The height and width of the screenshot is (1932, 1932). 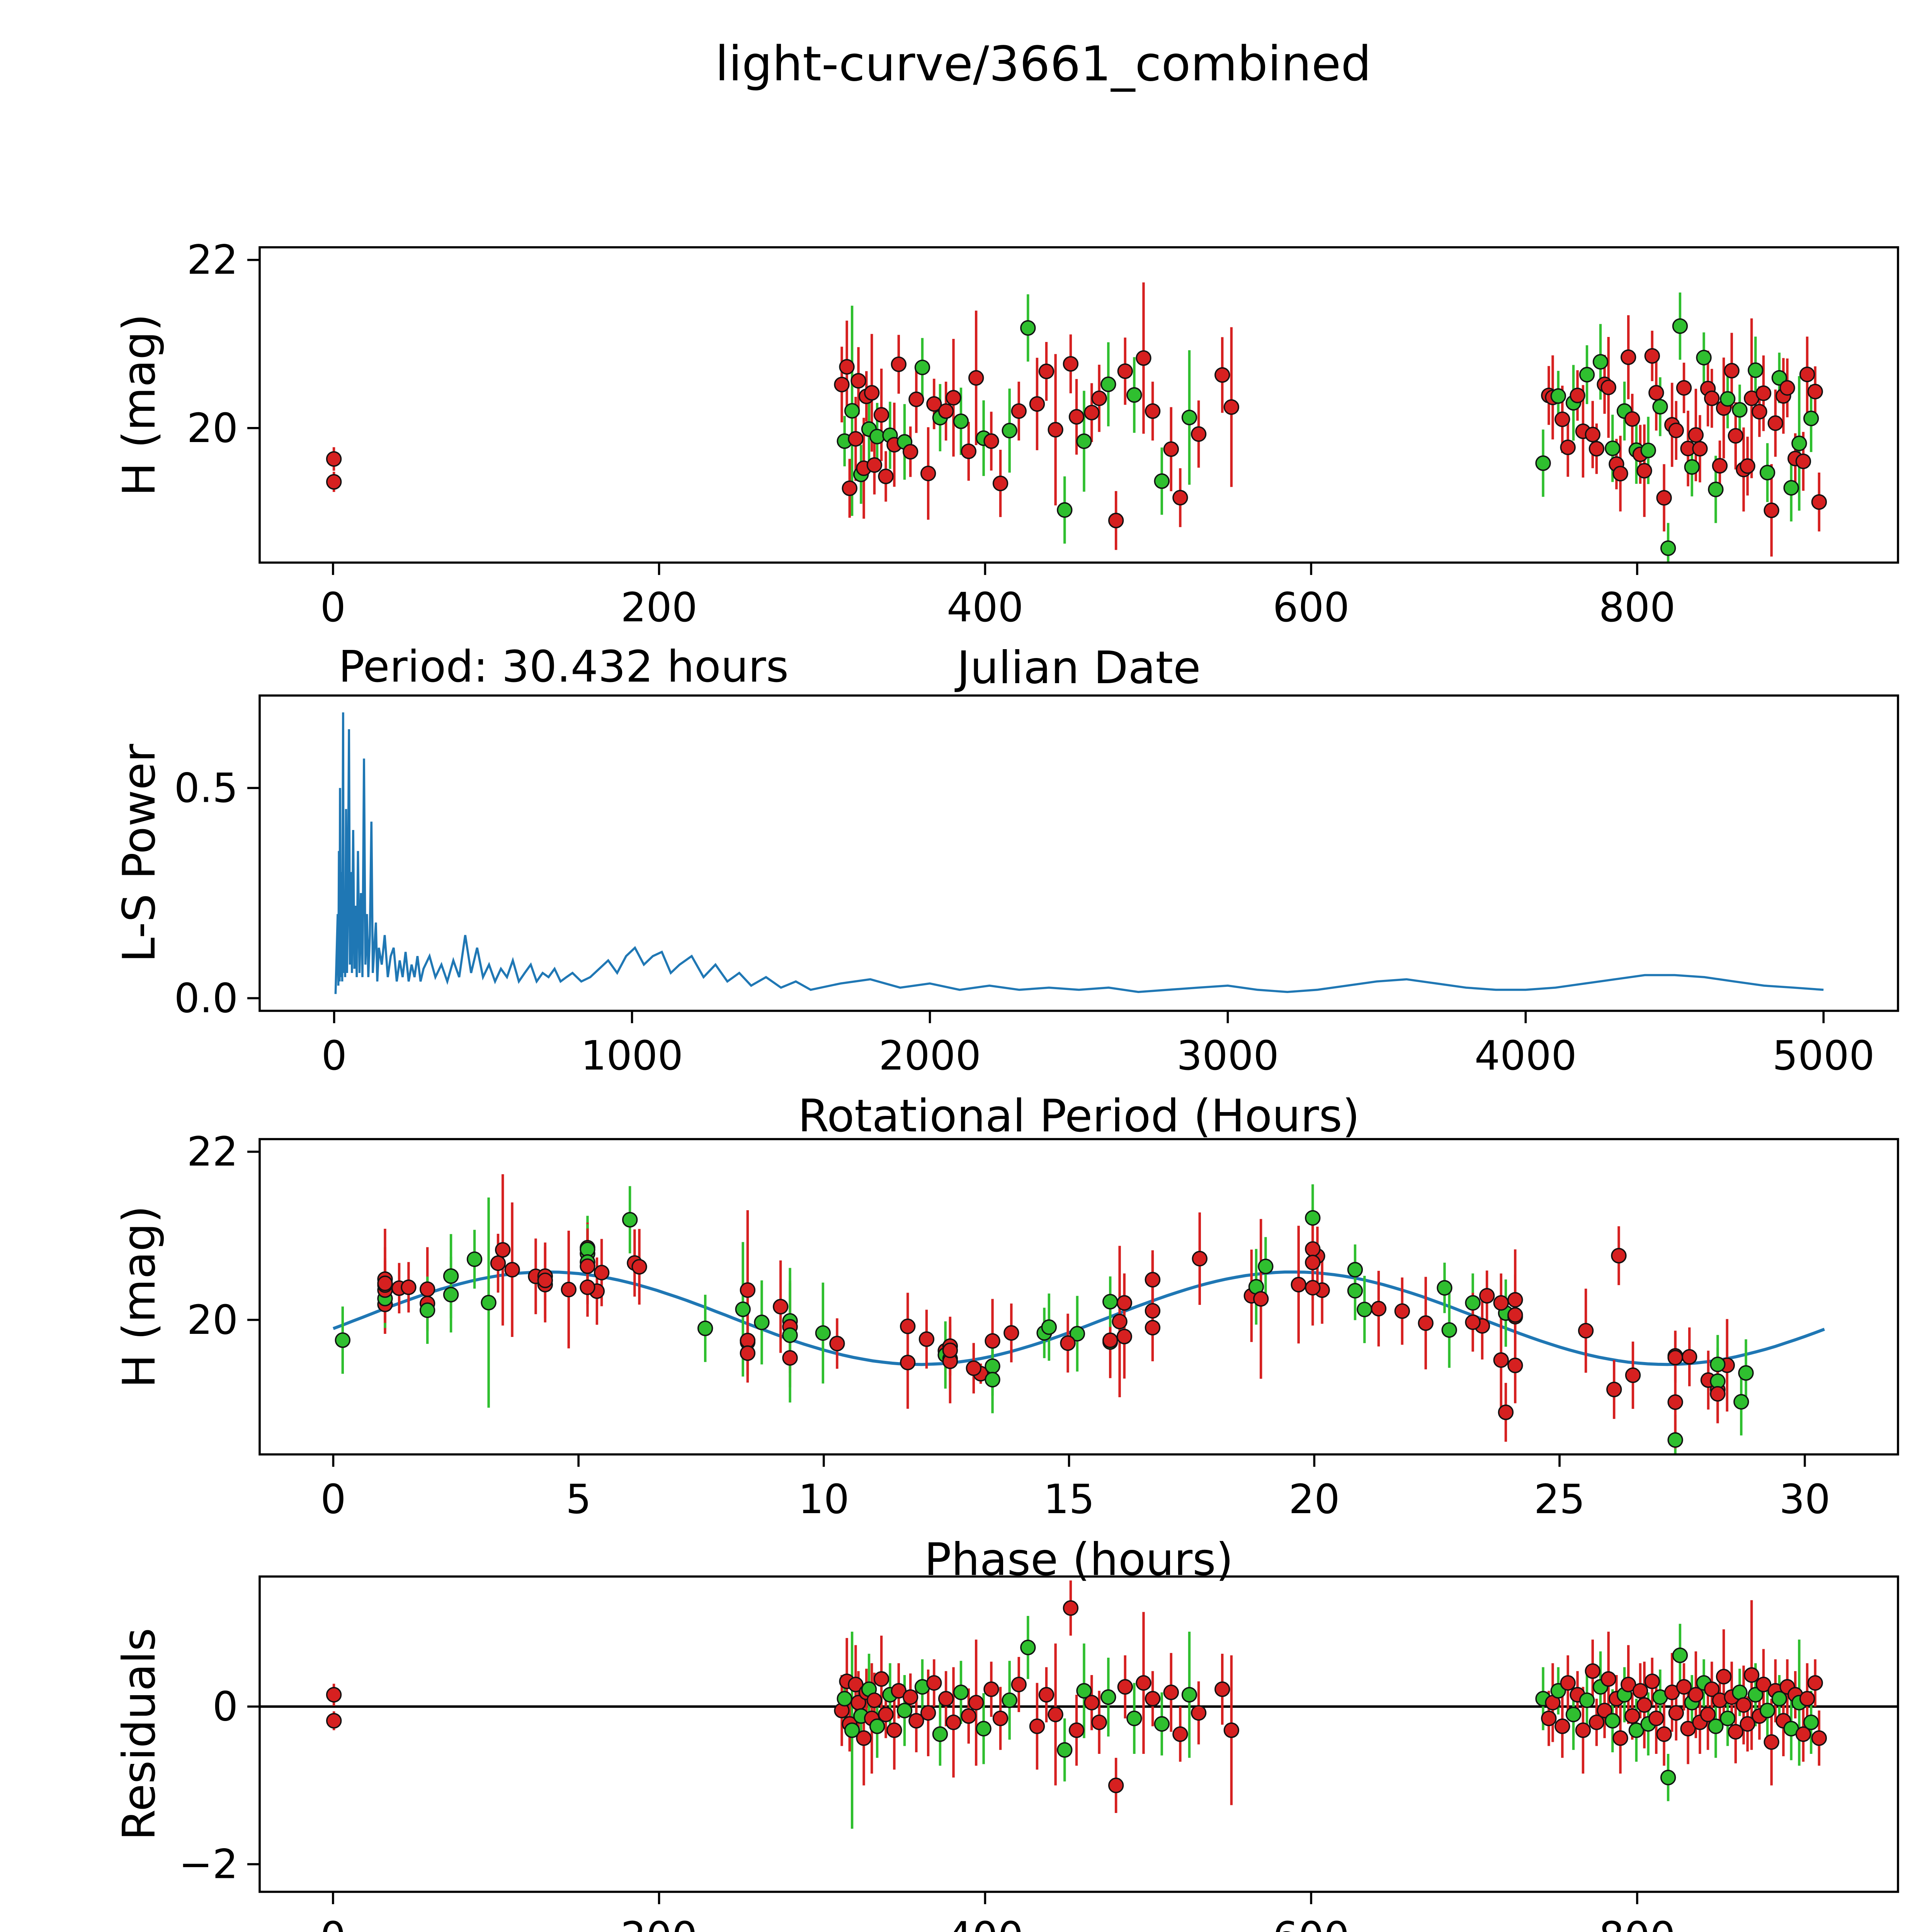 I want to click on periodogram-line, so click(x=1079, y=853).